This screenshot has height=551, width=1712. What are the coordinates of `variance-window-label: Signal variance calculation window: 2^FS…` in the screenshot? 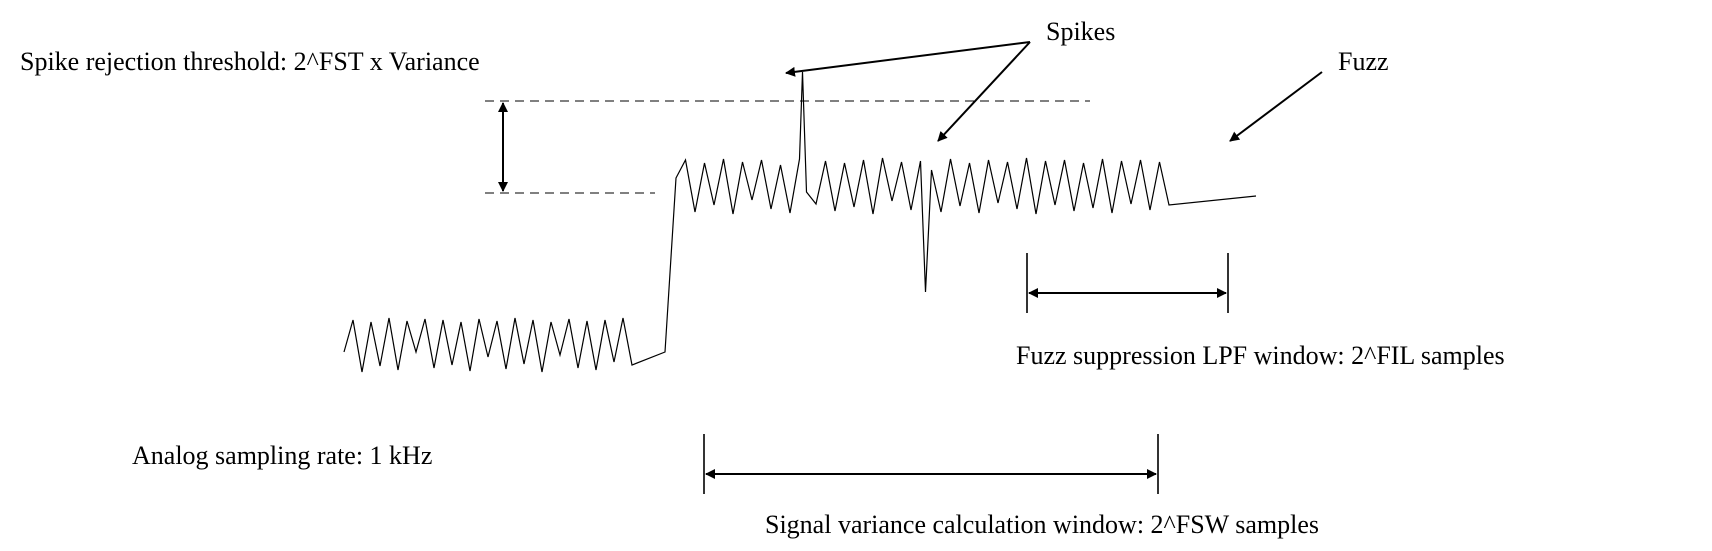 It's located at (1042, 524).